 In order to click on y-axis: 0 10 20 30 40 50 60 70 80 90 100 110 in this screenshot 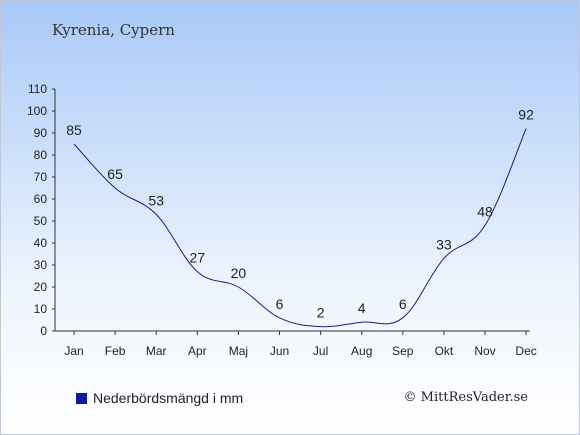, I will do `click(41, 210)`.